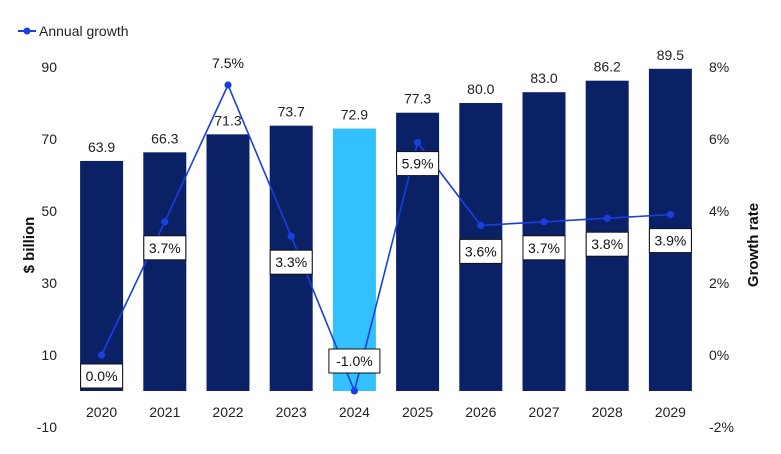  I want to click on x-tick-label: 2022, so click(227, 412).